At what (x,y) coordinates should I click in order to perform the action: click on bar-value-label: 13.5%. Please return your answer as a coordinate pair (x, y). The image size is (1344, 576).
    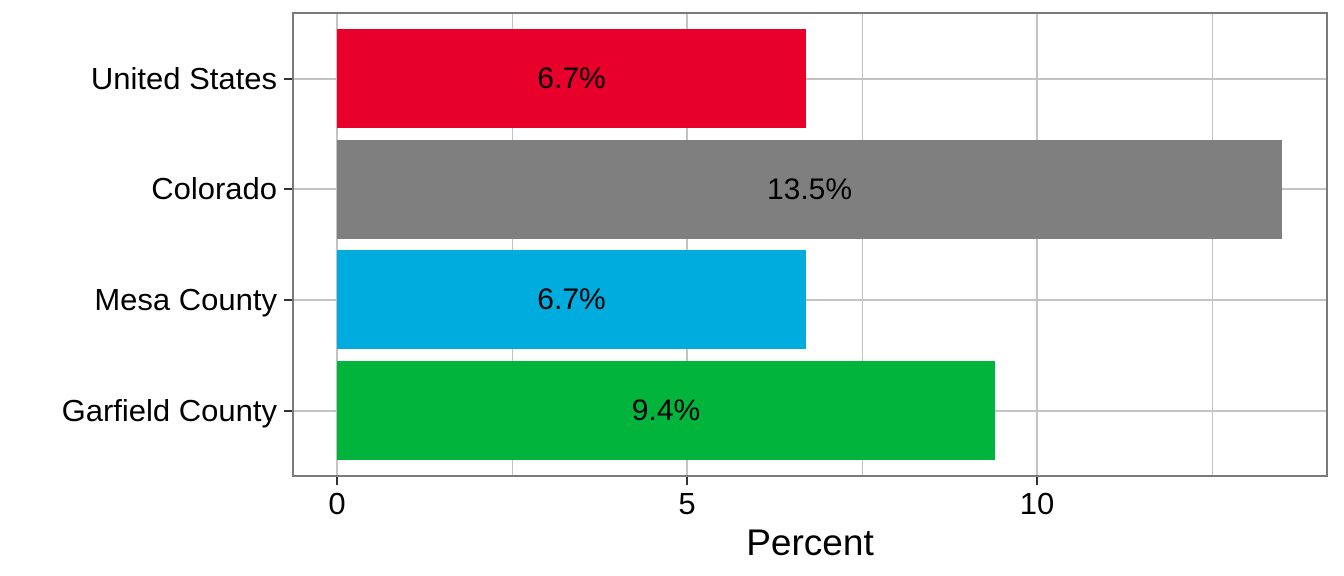
    Looking at the image, I should click on (809, 189).